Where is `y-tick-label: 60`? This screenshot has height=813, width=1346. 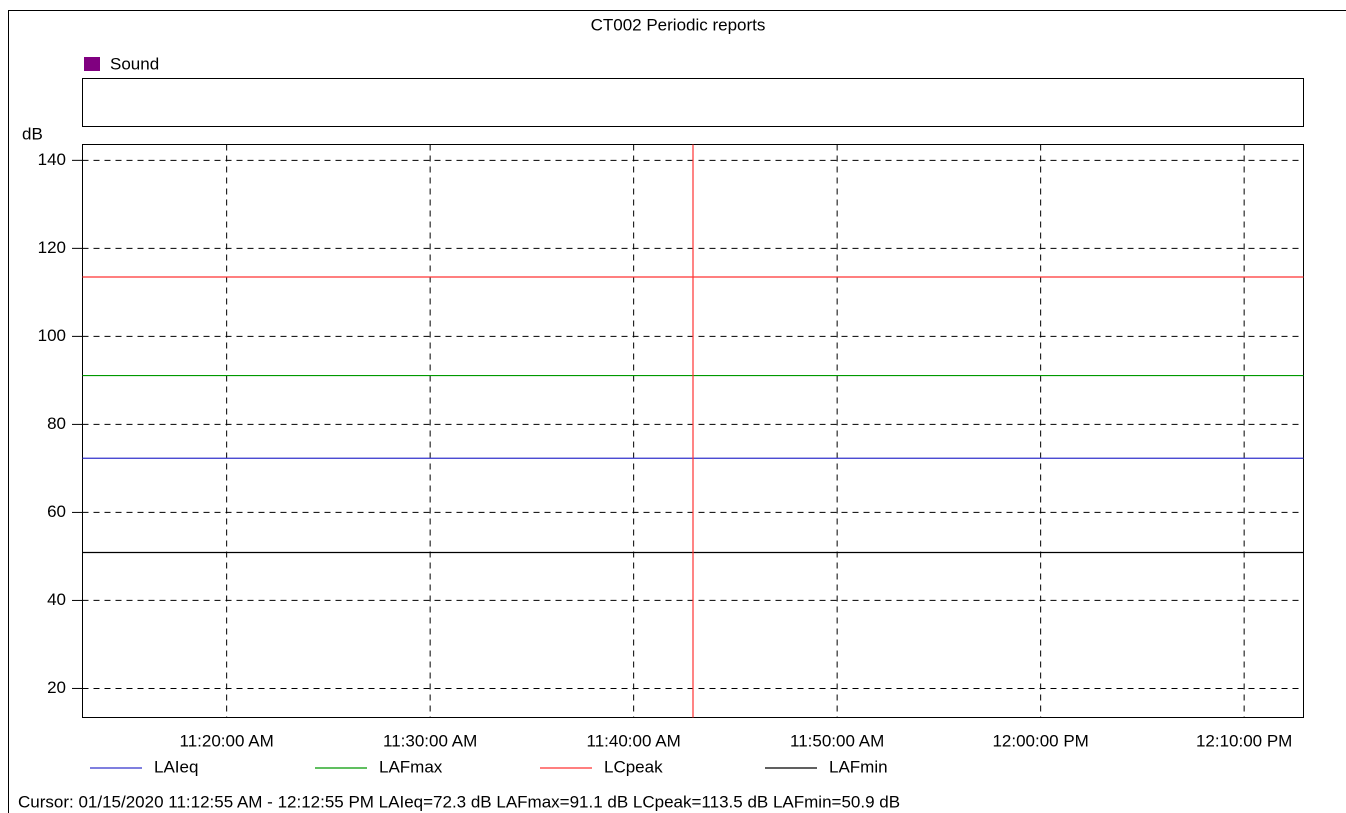 y-tick-label: 60 is located at coordinates (56, 511).